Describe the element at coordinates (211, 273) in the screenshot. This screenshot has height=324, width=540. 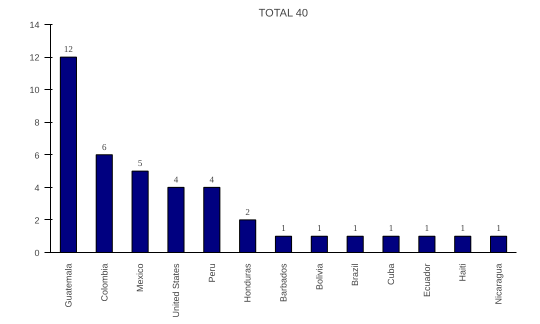
I see `x-tick-label: Peru` at that location.